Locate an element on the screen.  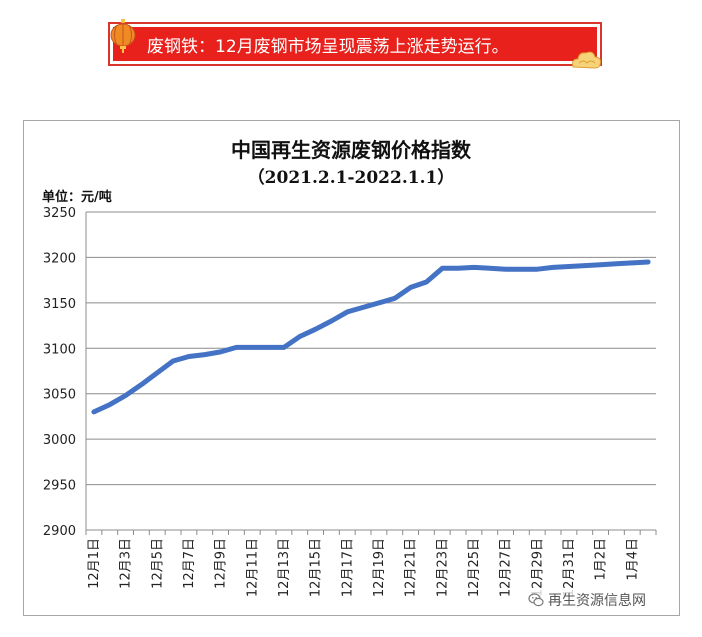
y-tick-label: 3050 is located at coordinates (59, 395).